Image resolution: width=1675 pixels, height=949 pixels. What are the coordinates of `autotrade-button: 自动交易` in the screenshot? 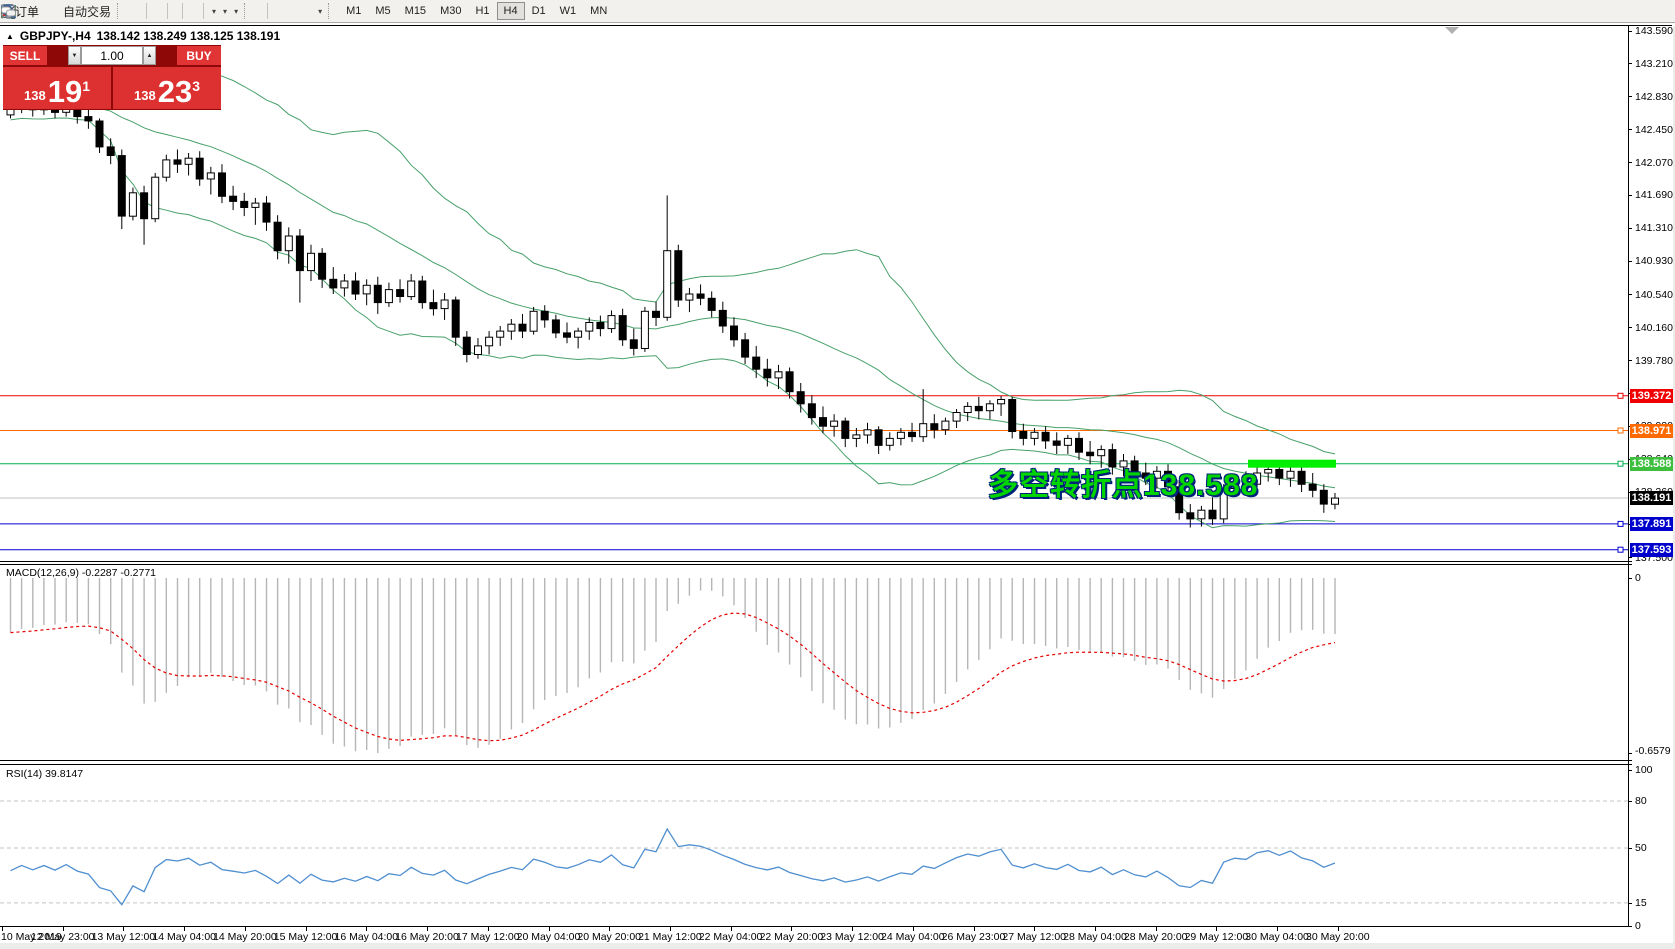 It's located at (57, 11).